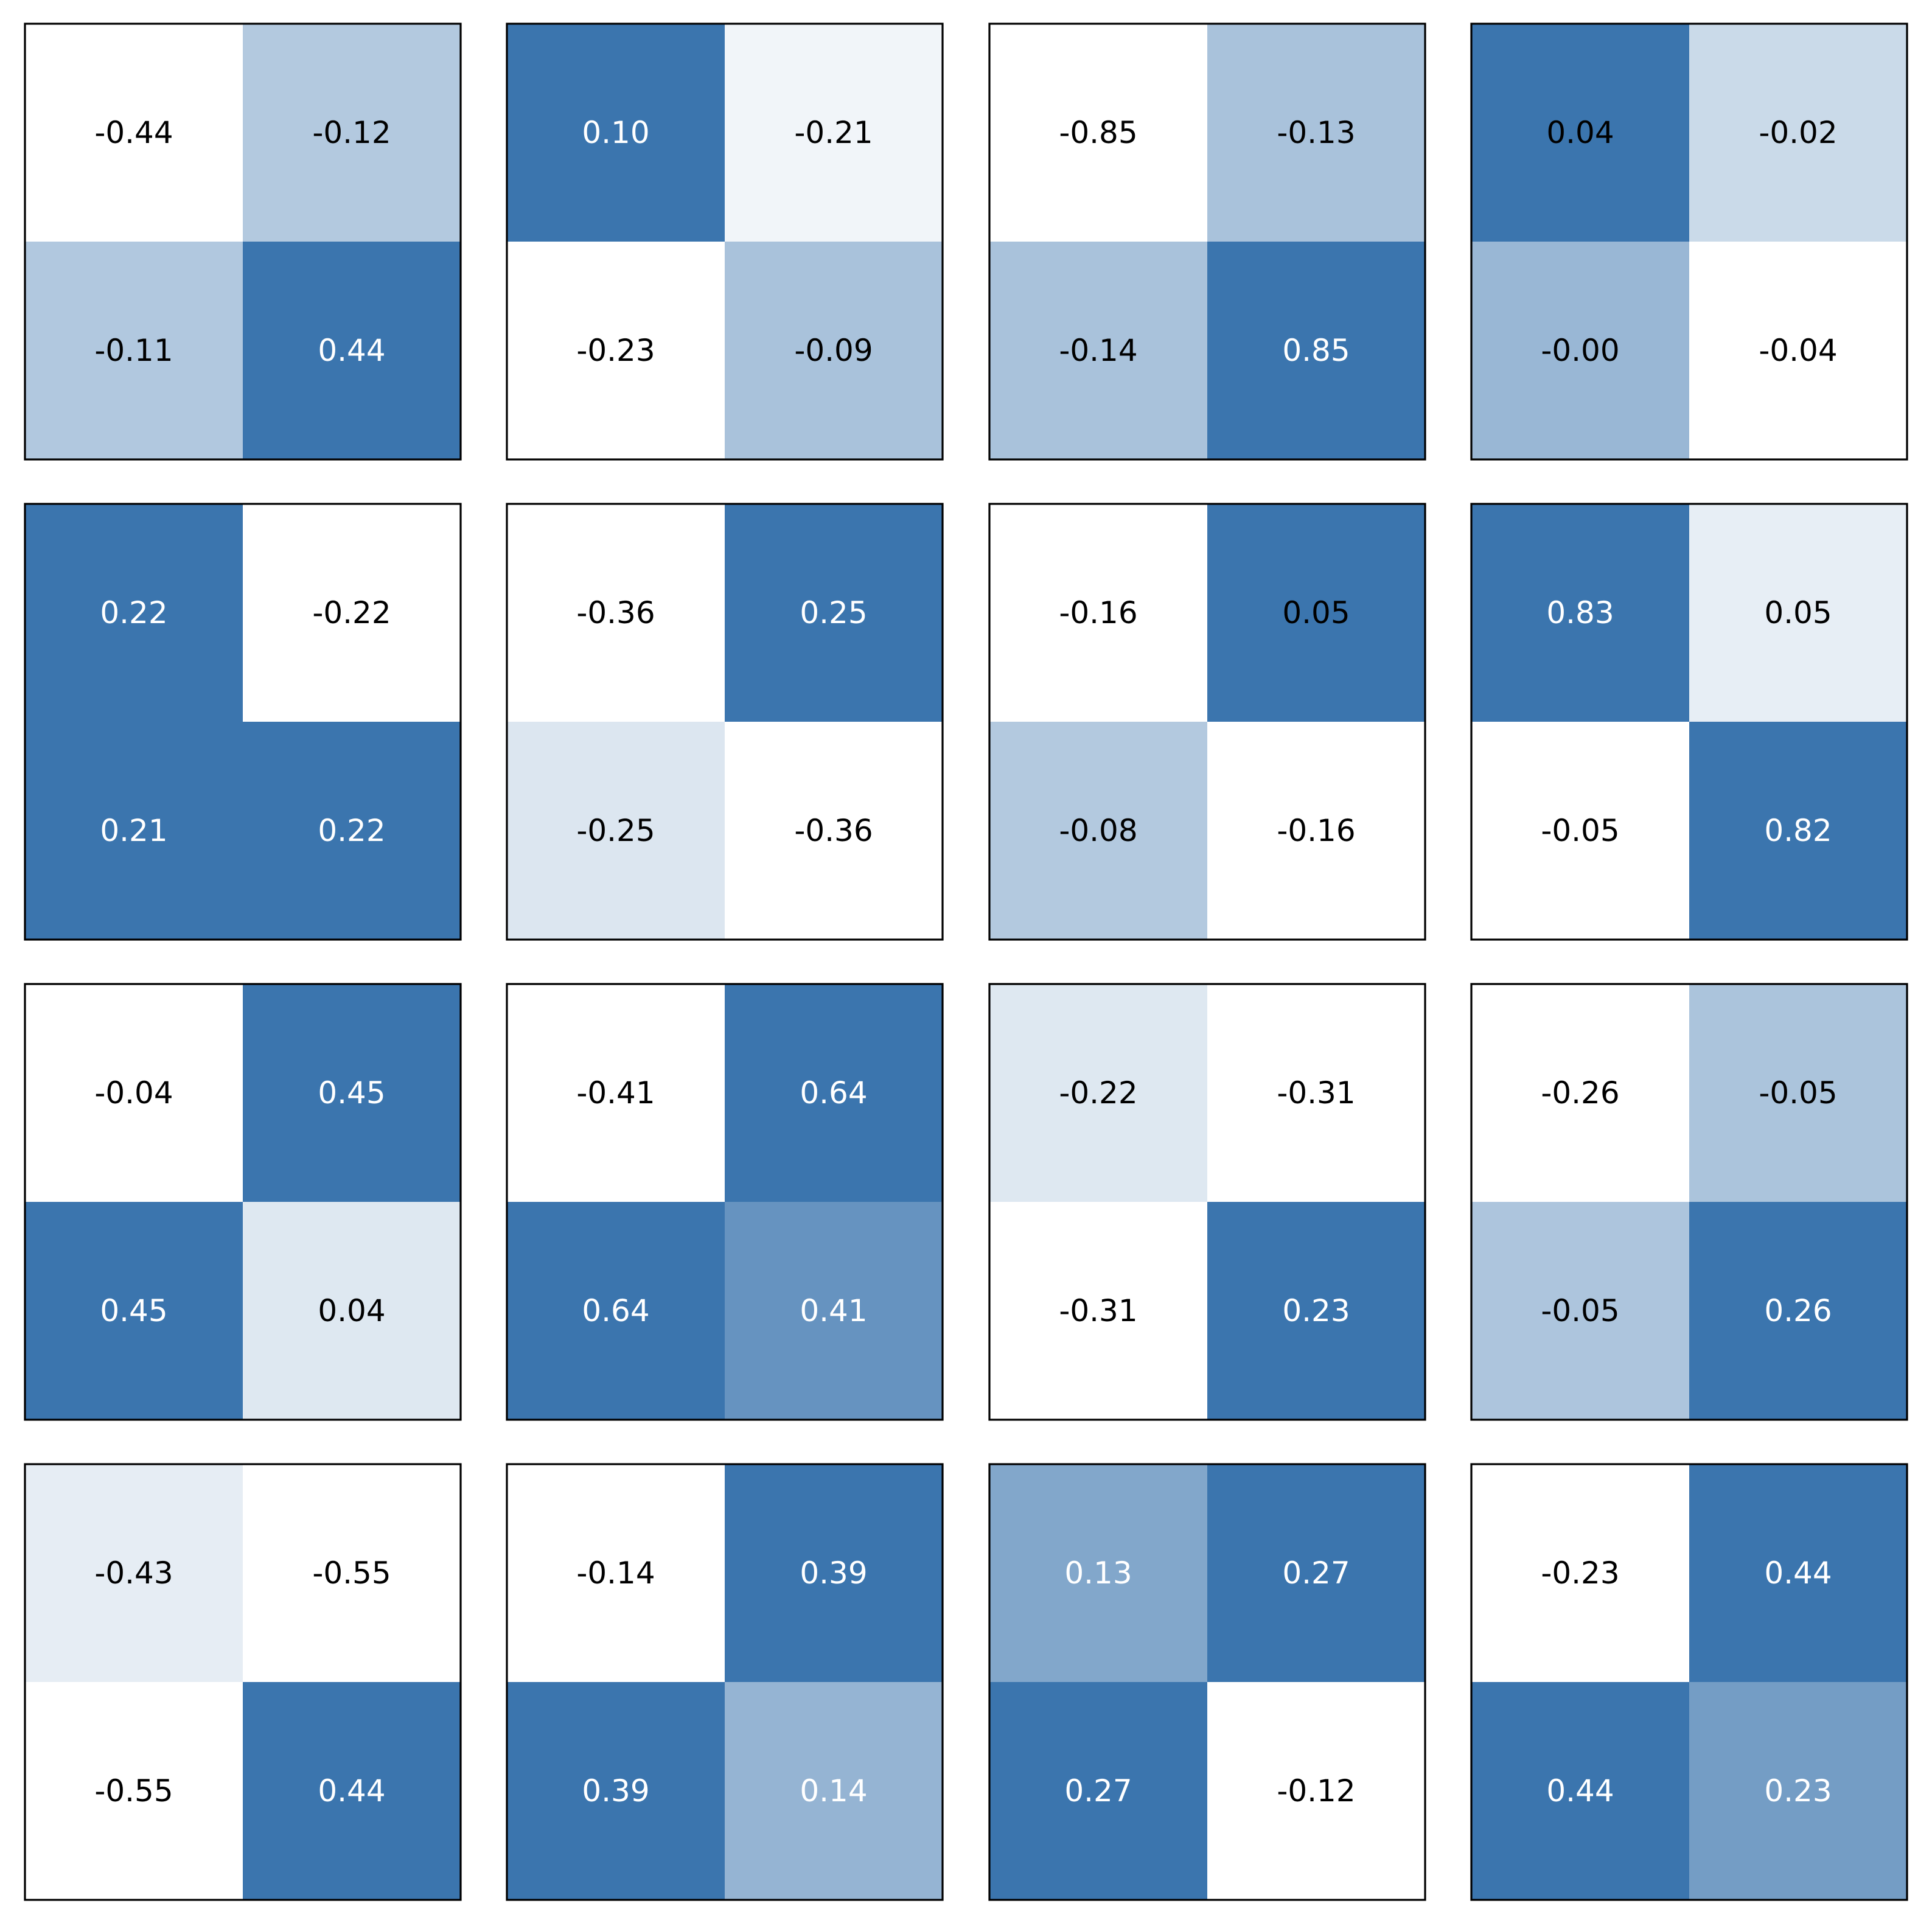 Image resolution: width=1932 pixels, height=1923 pixels. I want to click on cell-value-label: -0.22, so click(351, 612).